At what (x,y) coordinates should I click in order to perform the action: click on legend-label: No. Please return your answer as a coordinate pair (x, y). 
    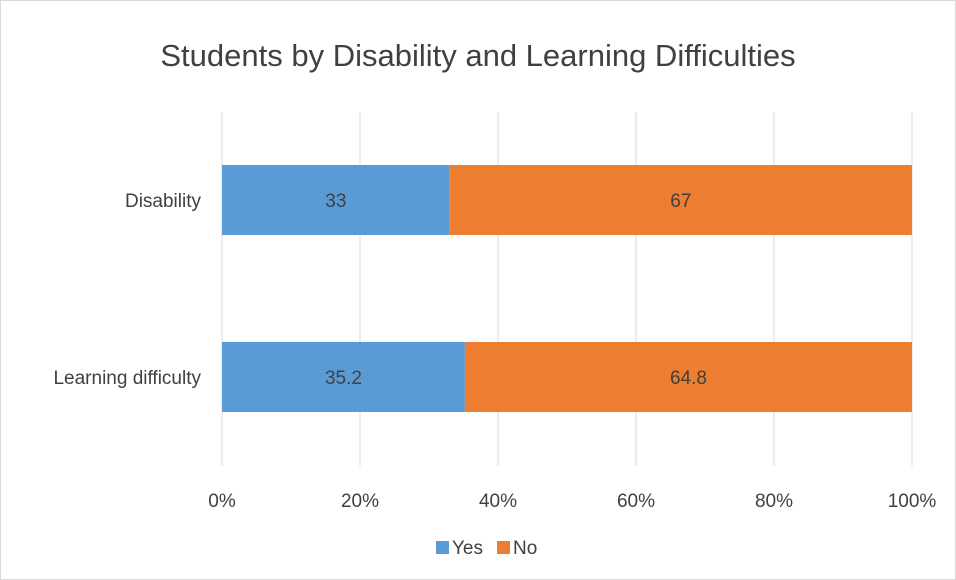
    Looking at the image, I should click on (525, 548).